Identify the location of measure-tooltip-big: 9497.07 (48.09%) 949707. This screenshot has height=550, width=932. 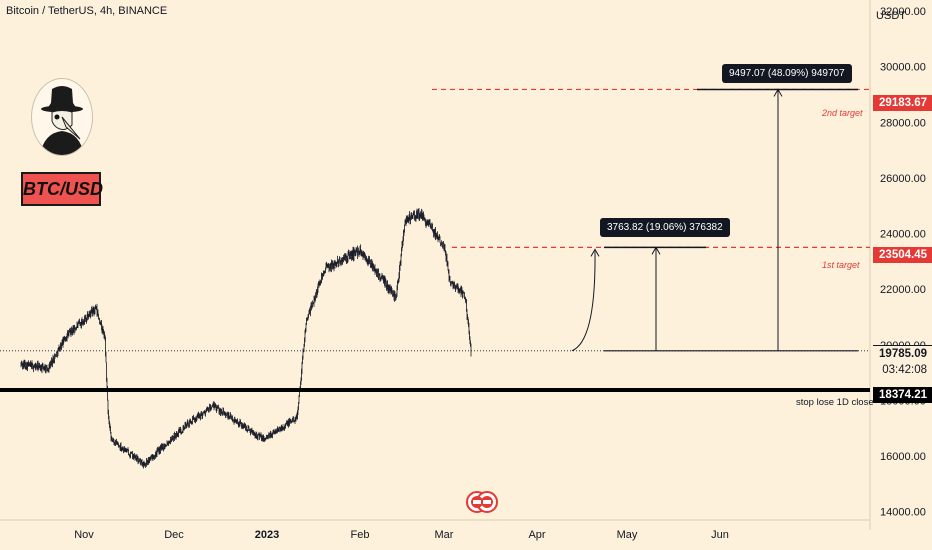
(787, 73).